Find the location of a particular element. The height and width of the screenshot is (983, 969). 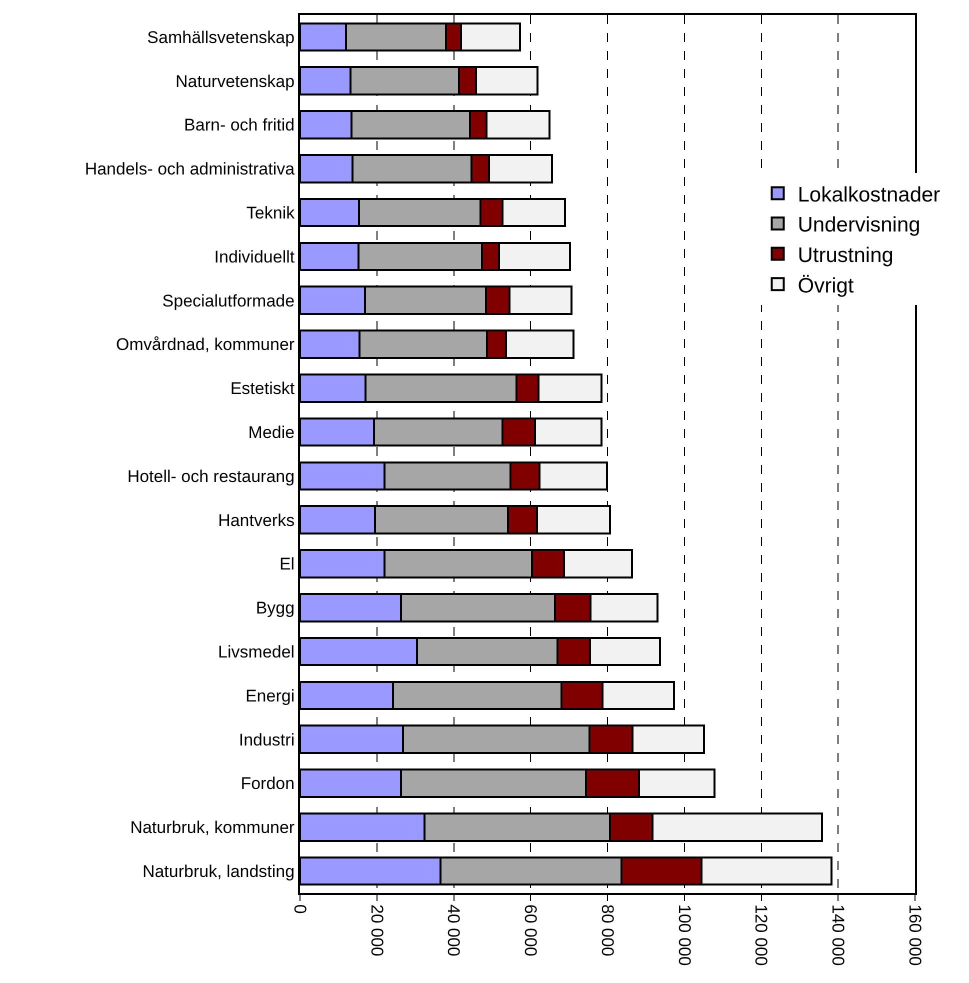

legend-label: Utrustning is located at coordinates (846, 255).